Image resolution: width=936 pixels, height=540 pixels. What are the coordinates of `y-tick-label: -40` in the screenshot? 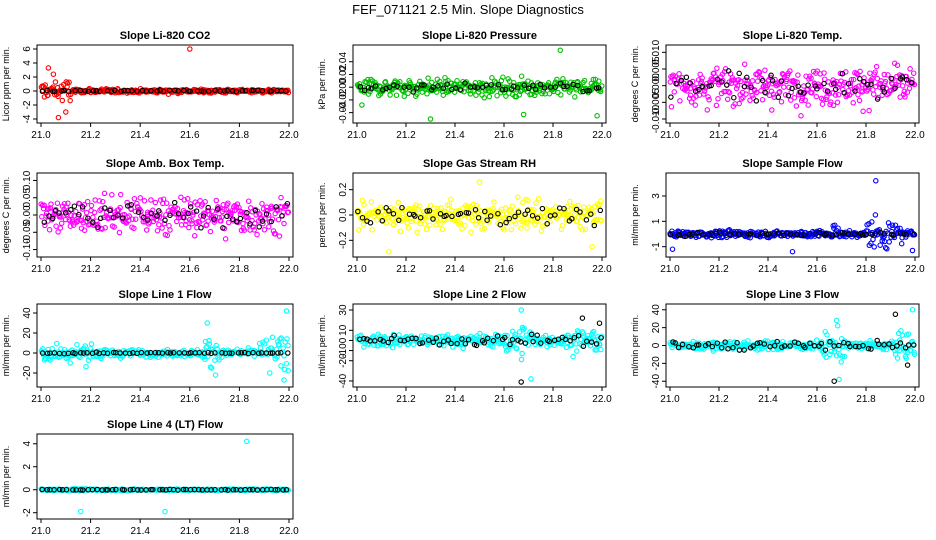 It's located at (656, 381).